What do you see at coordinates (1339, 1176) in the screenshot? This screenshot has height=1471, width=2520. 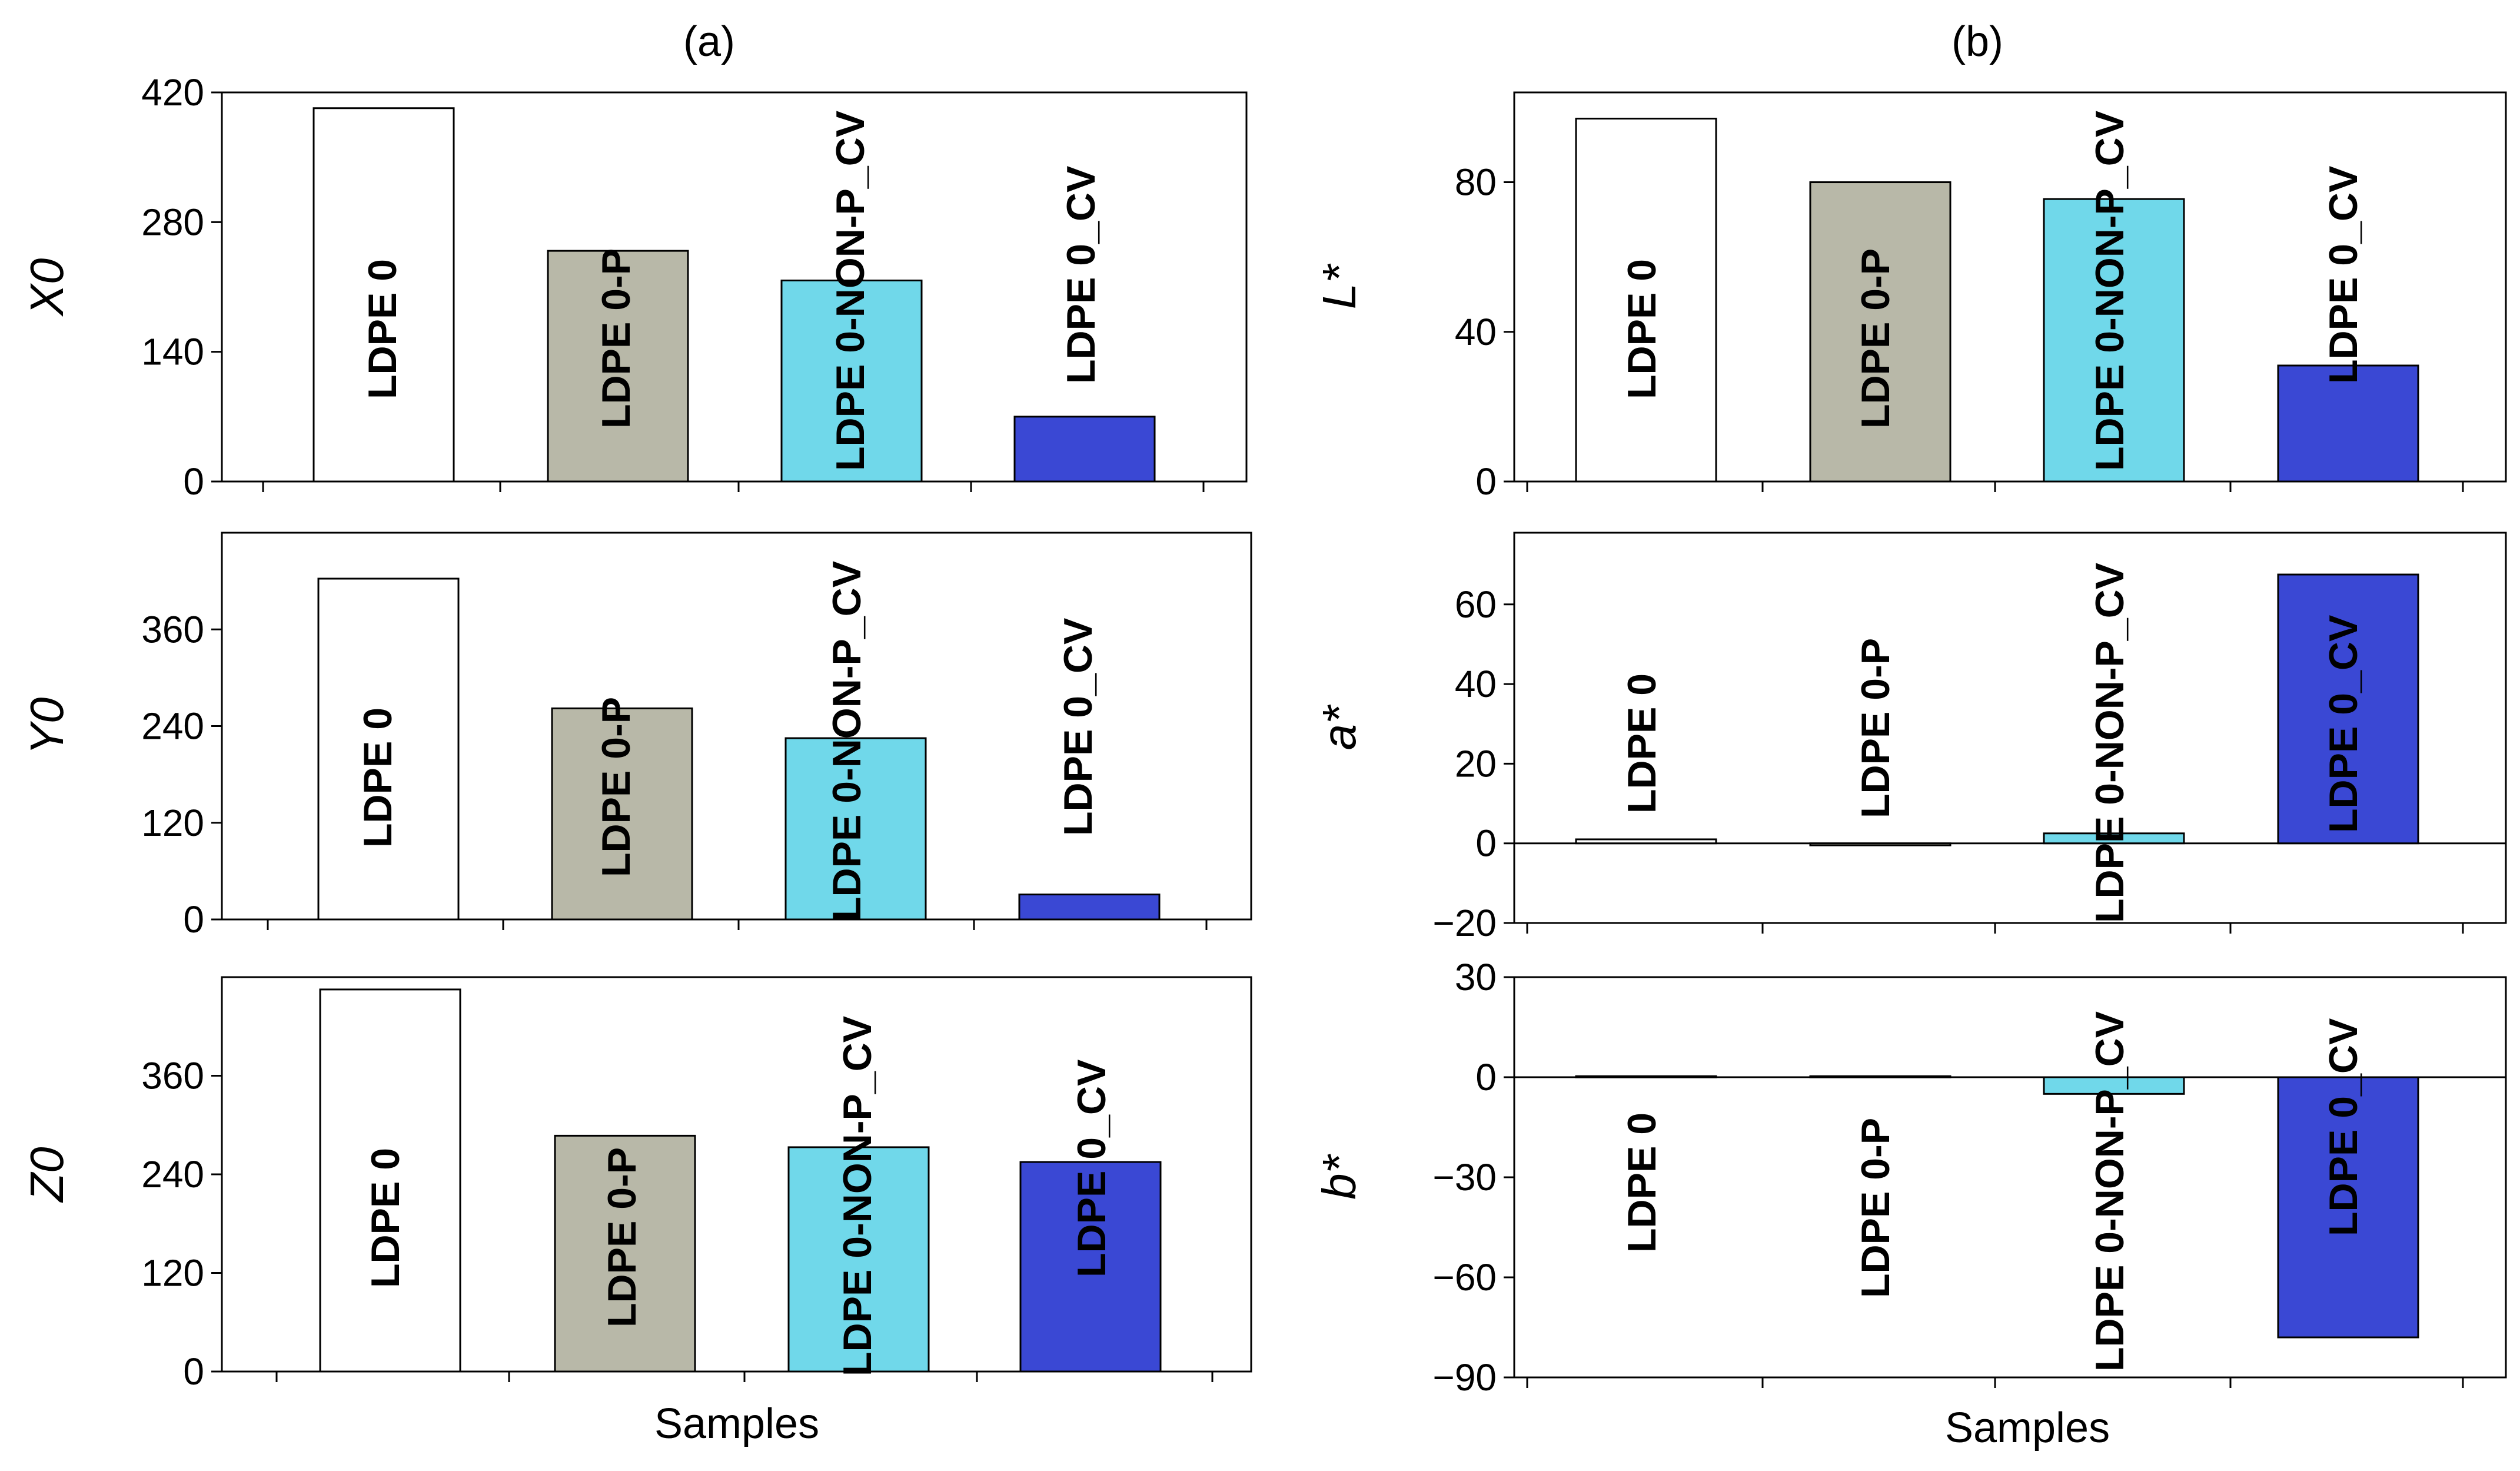 I see `y-axis-label: b*` at bounding box center [1339, 1176].